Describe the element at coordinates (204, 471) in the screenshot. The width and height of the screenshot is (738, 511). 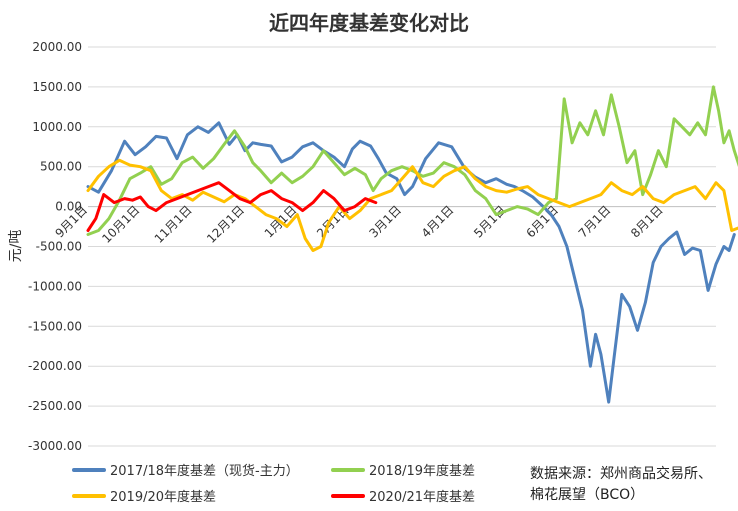
I see `legend-label: 2017/18年度基差（现货-主力）` at that location.